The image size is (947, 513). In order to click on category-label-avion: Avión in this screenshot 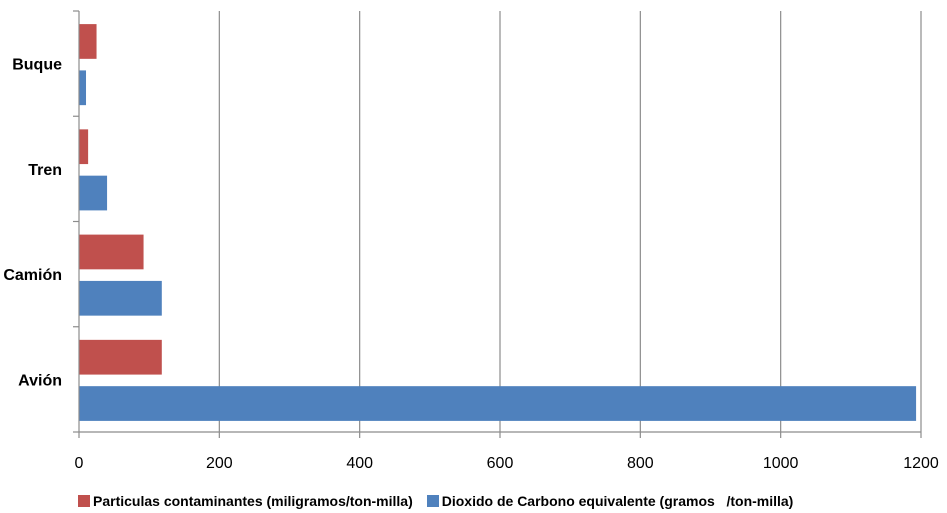, I will do `click(40, 380)`.